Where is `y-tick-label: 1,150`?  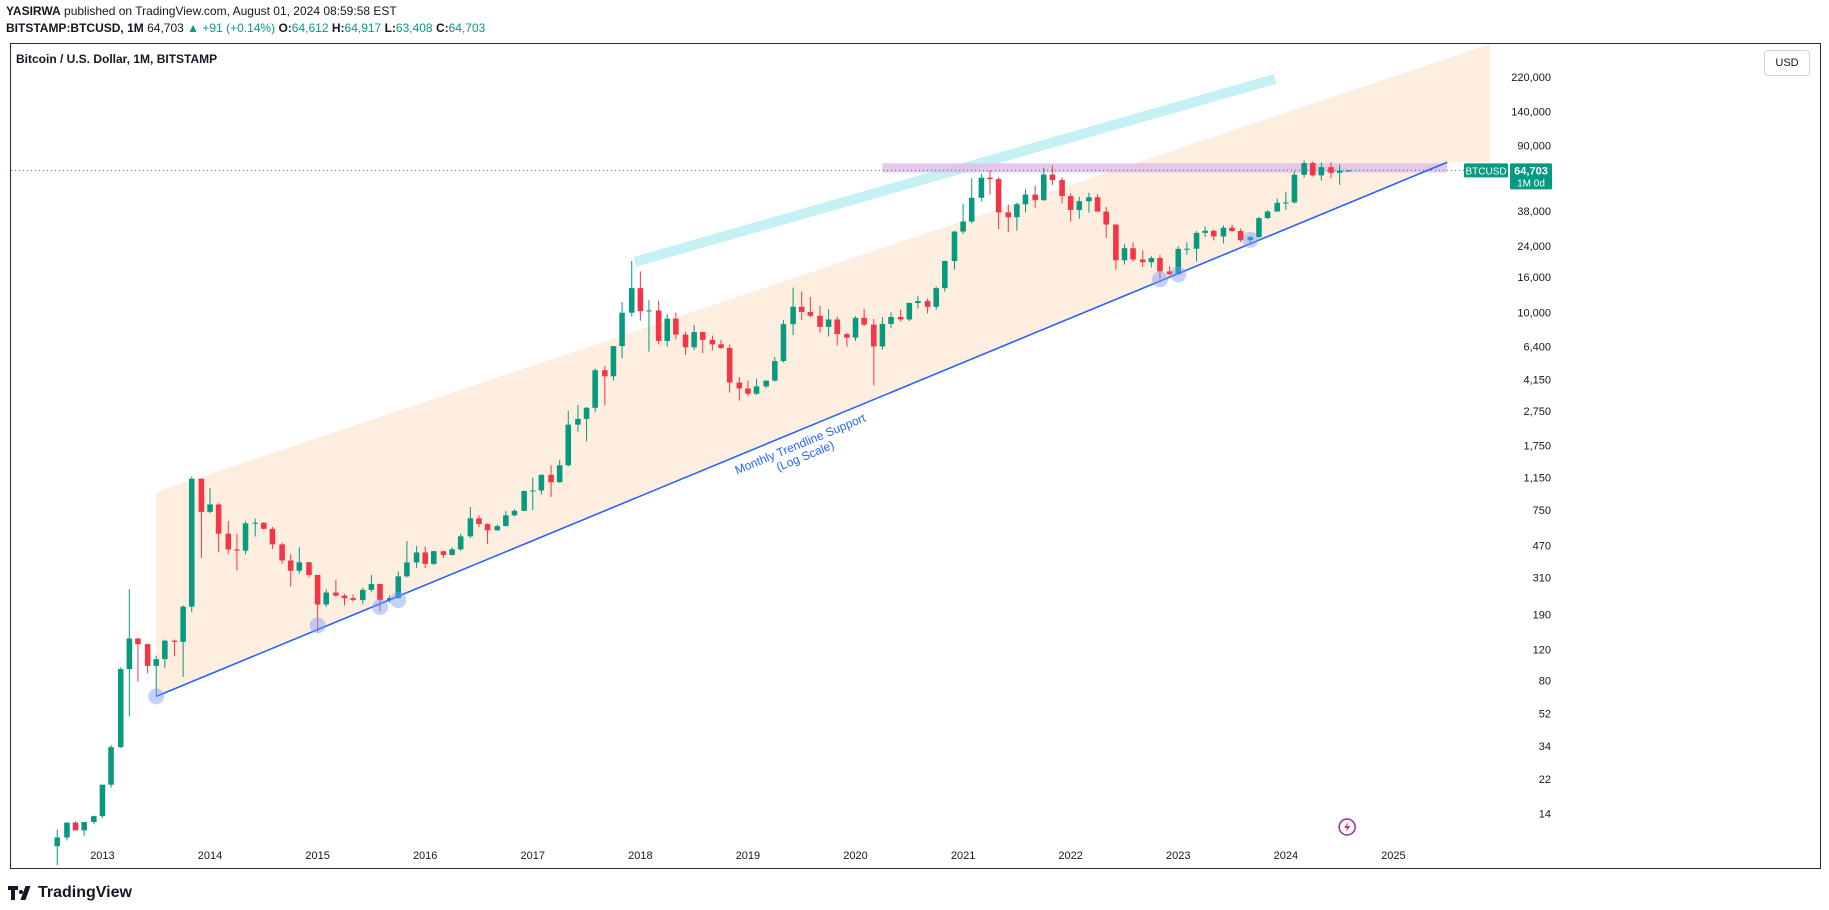
y-tick-label: 1,150 is located at coordinates (1537, 478).